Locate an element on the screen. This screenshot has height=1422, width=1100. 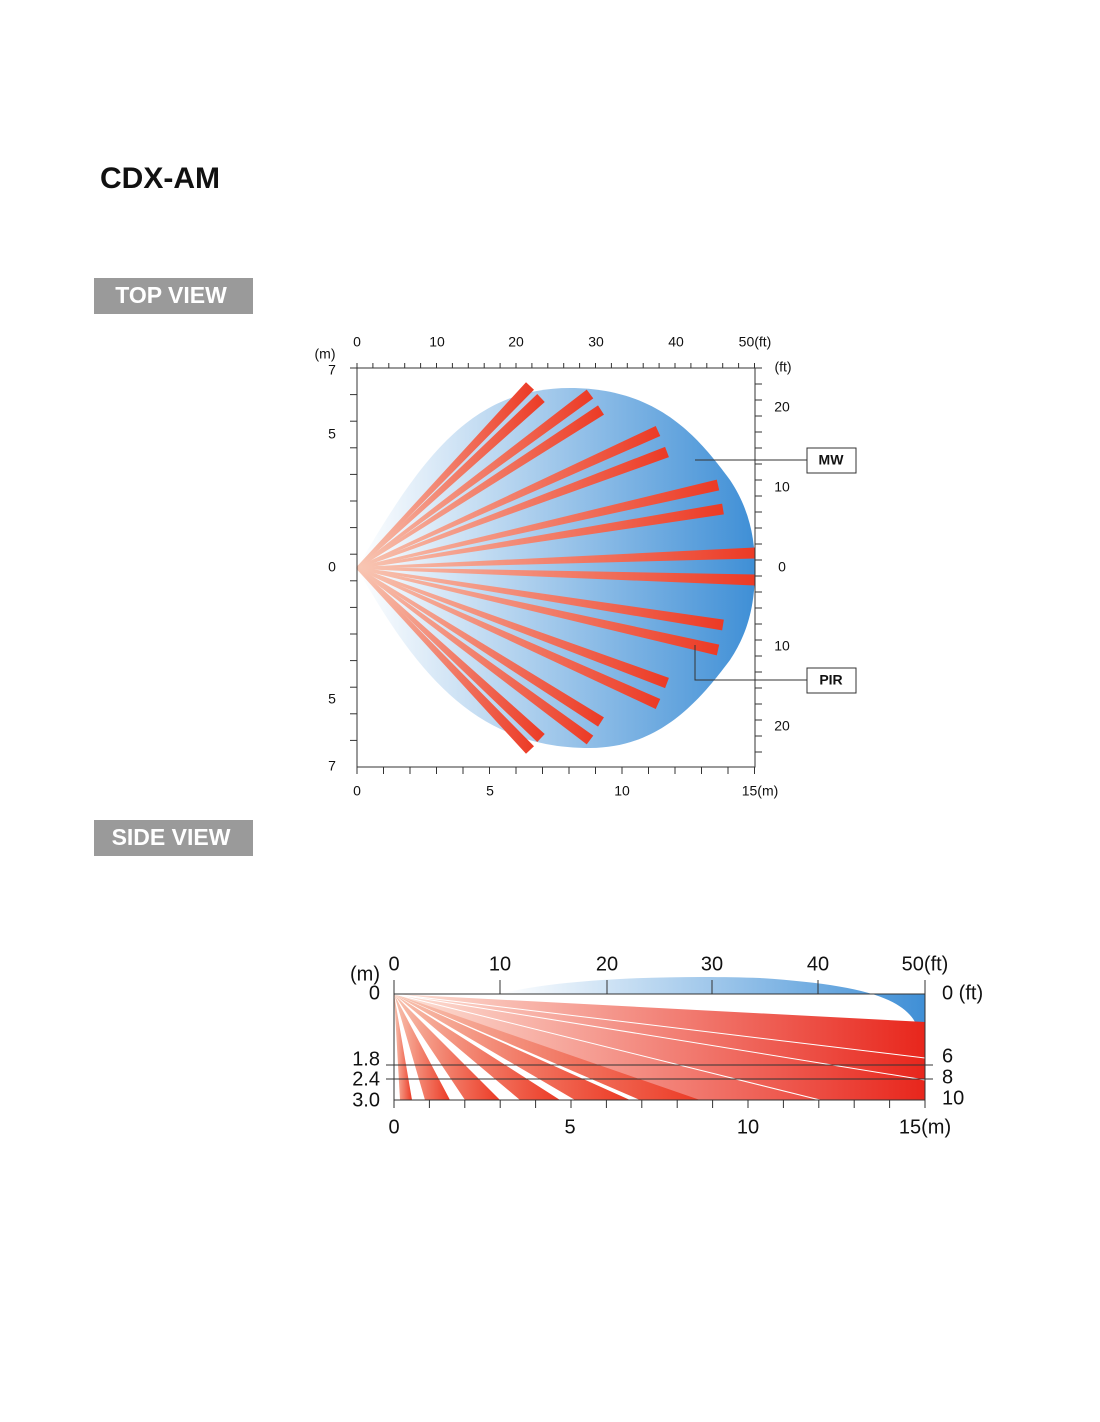
mw-zone is located at coordinates (712, 999).